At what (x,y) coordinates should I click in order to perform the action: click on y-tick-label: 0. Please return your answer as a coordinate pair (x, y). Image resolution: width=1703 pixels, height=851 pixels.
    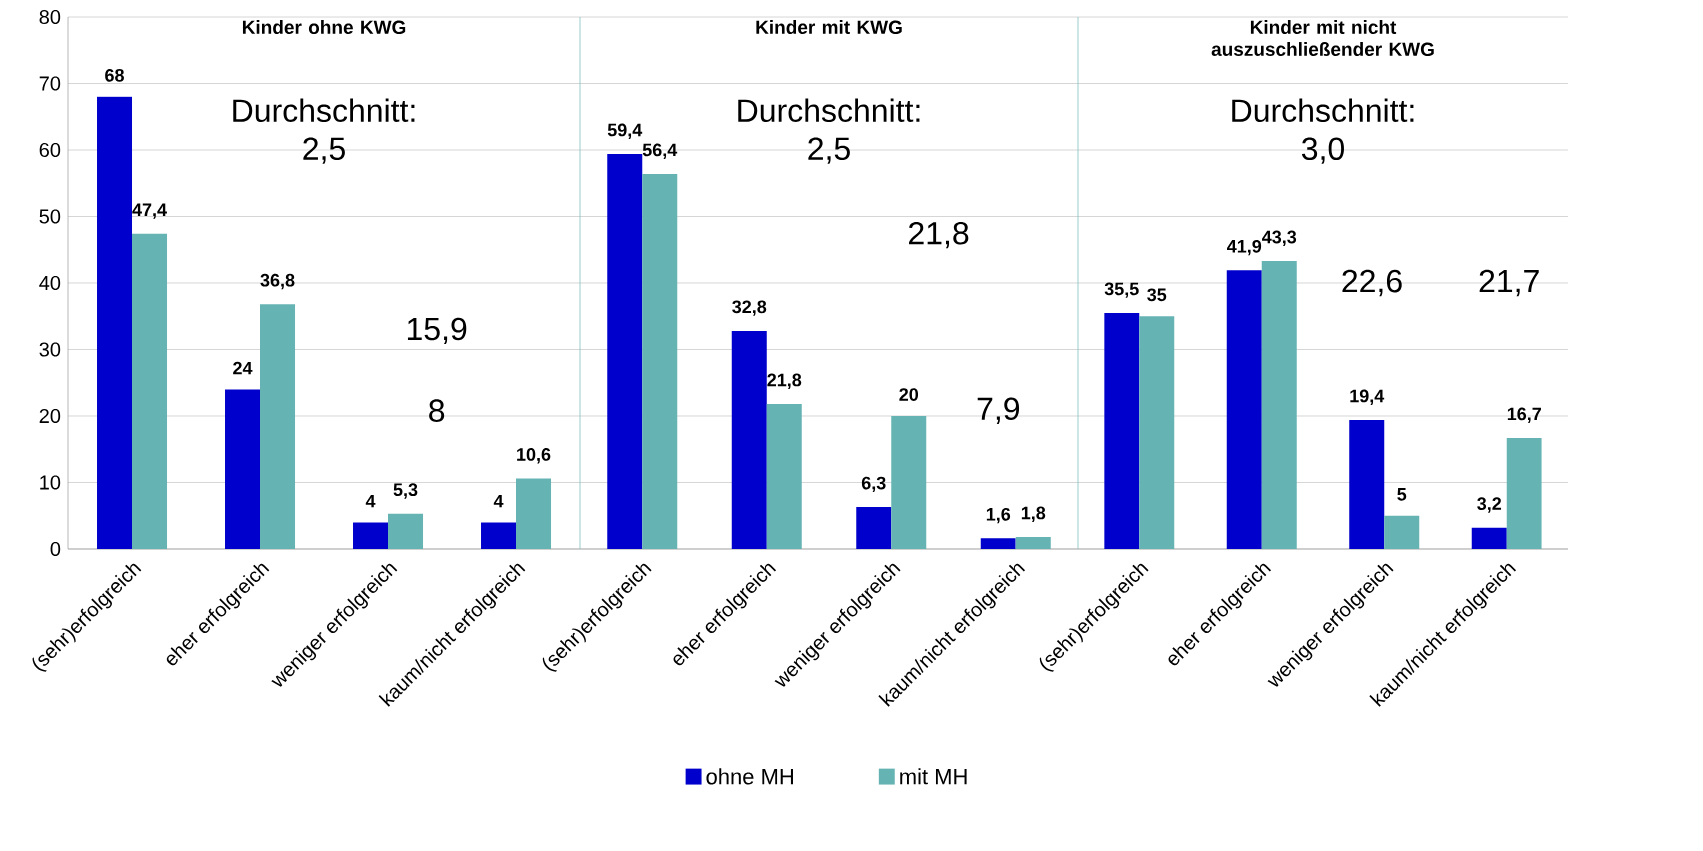
    Looking at the image, I should click on (55, 549).